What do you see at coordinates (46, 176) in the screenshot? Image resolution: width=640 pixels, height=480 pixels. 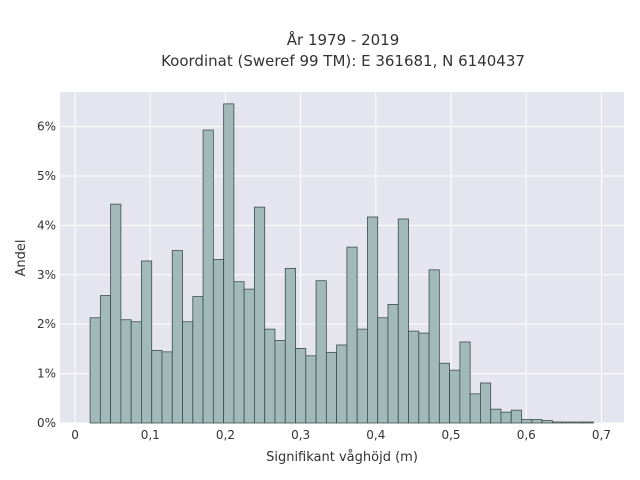 I see `y-tick-label: 5%` at bounding box center [46, 176].